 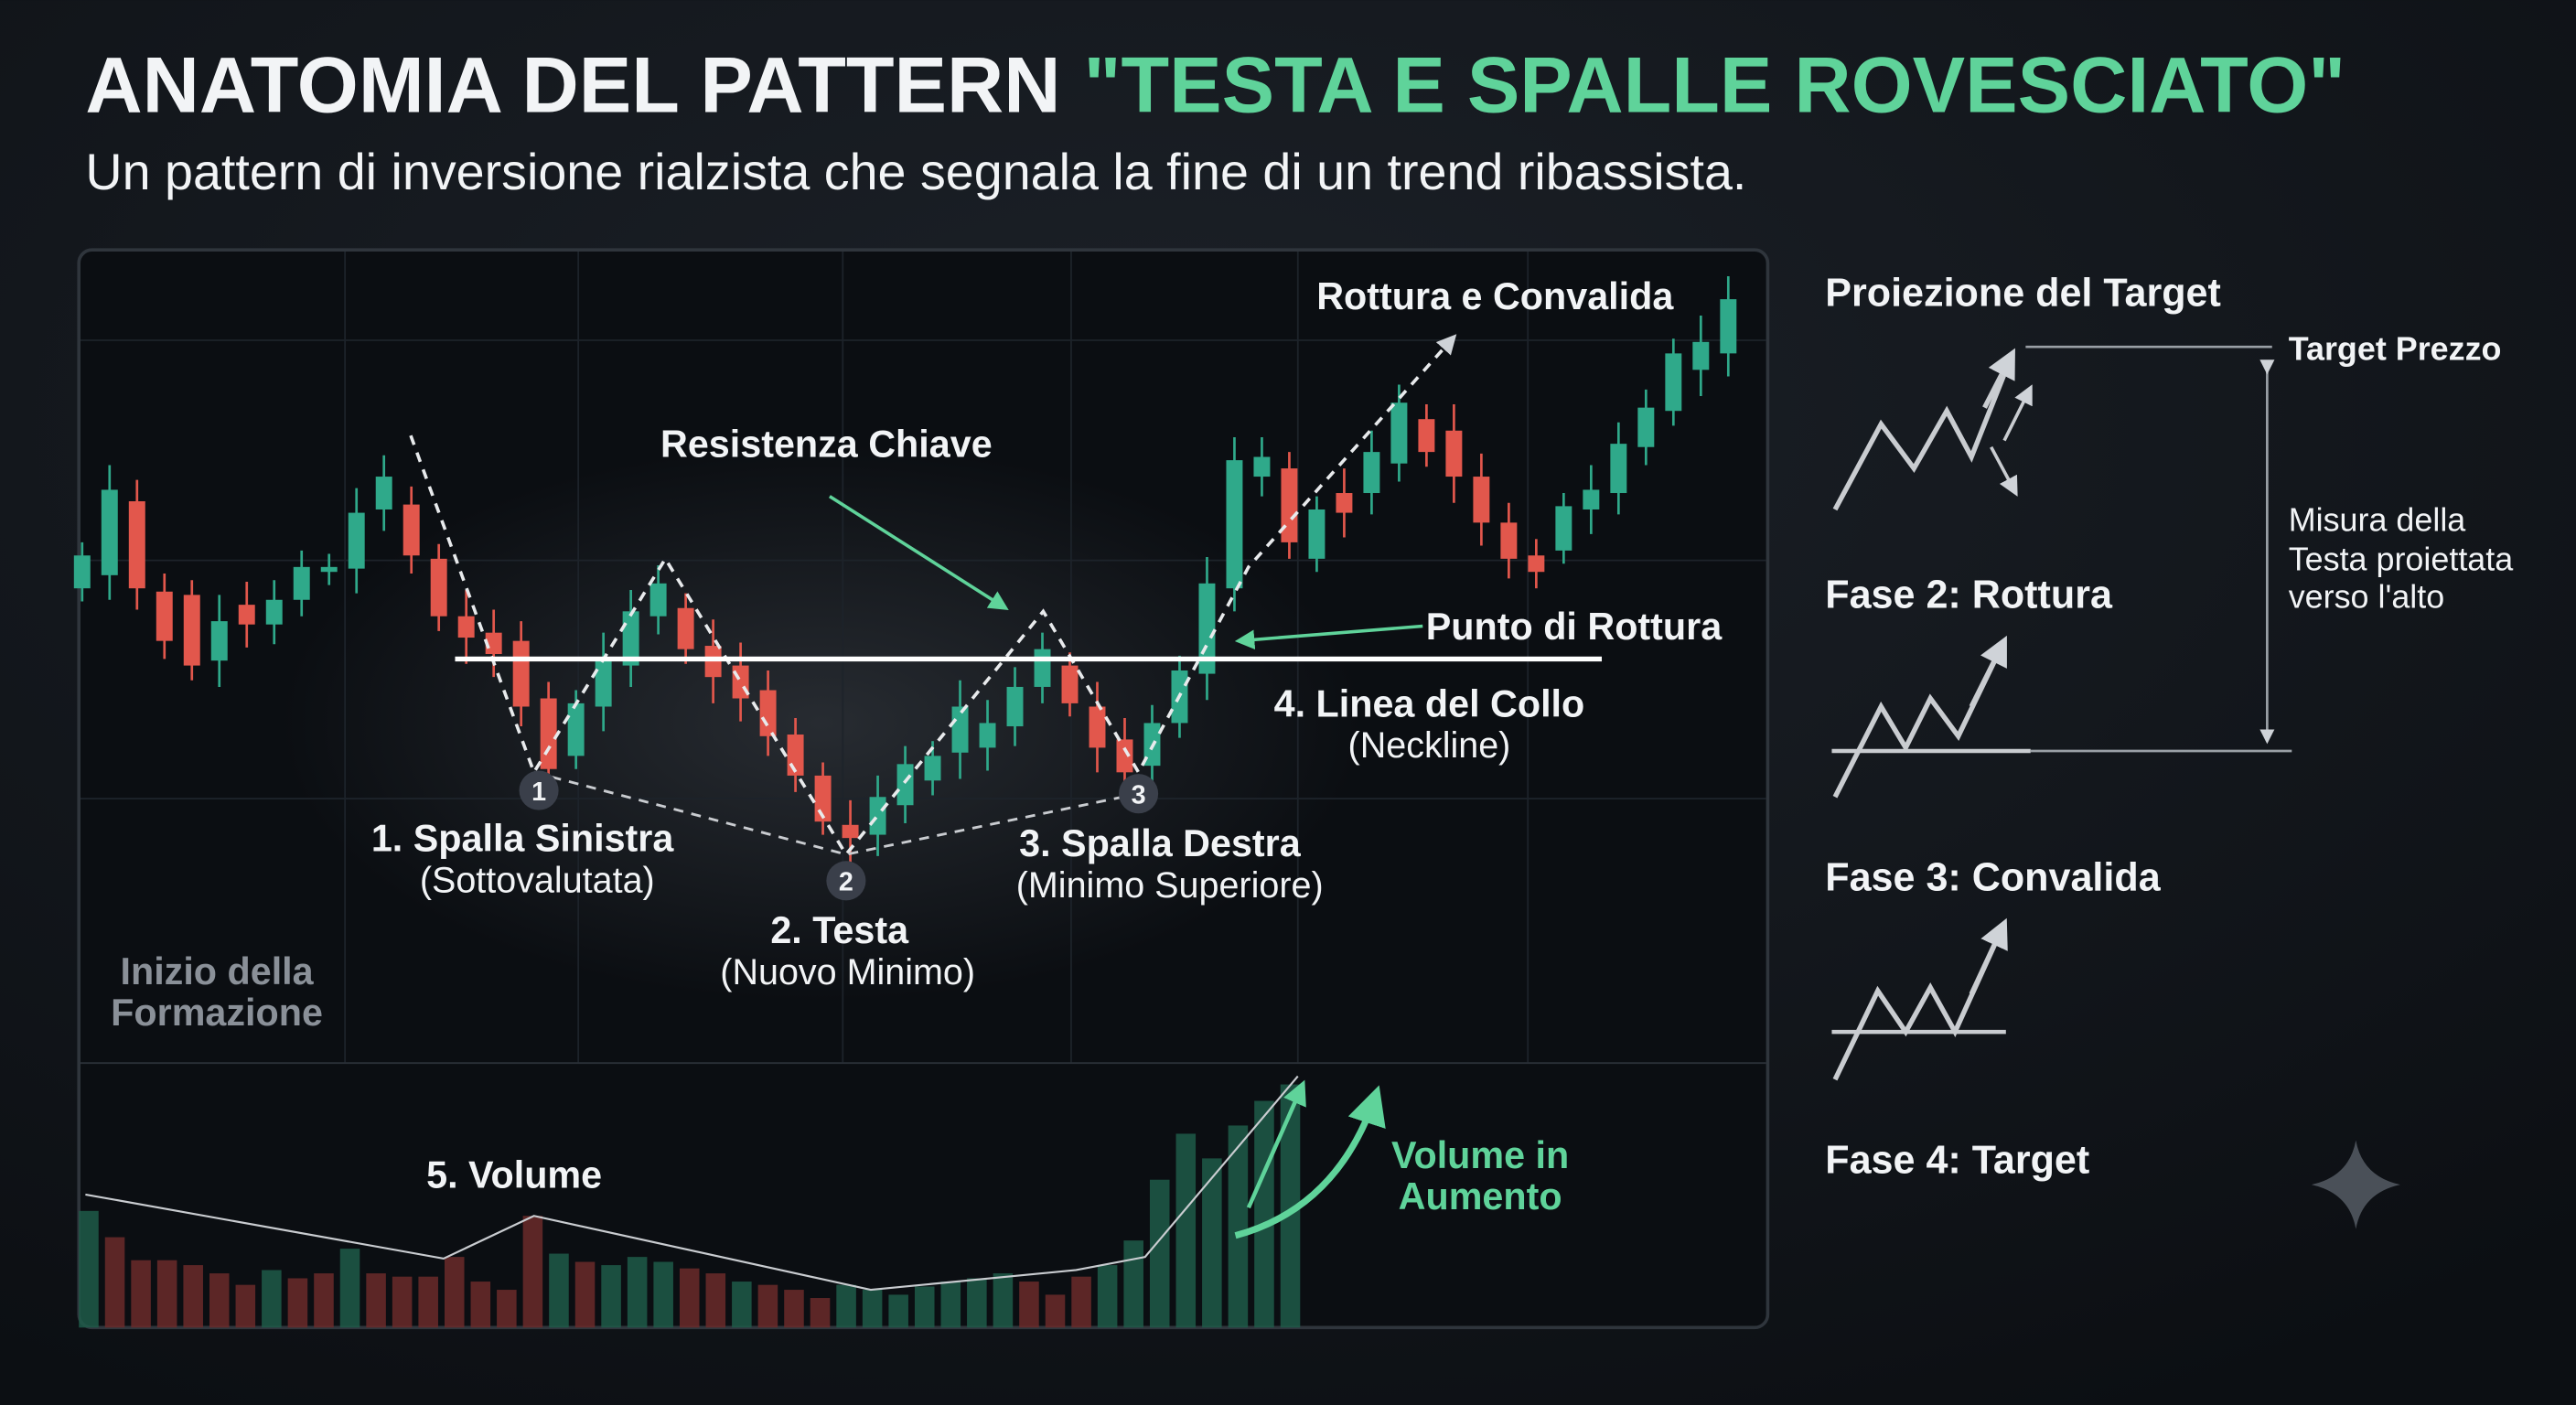 I want to click on start-label: Inizio della, so click(x=218, y=971).